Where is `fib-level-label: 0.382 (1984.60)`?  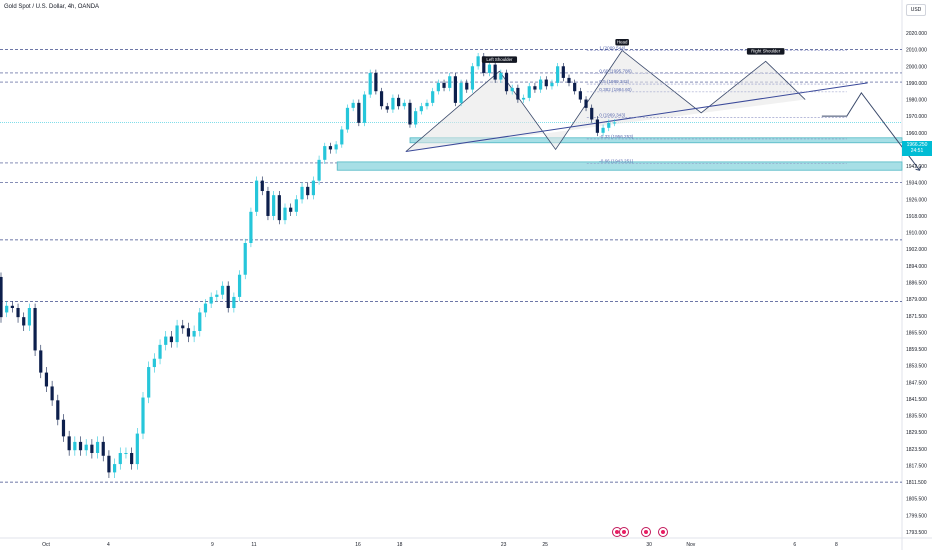
fib-level-label: 0.382 (1984.60) is located at coordinates (615, 89).